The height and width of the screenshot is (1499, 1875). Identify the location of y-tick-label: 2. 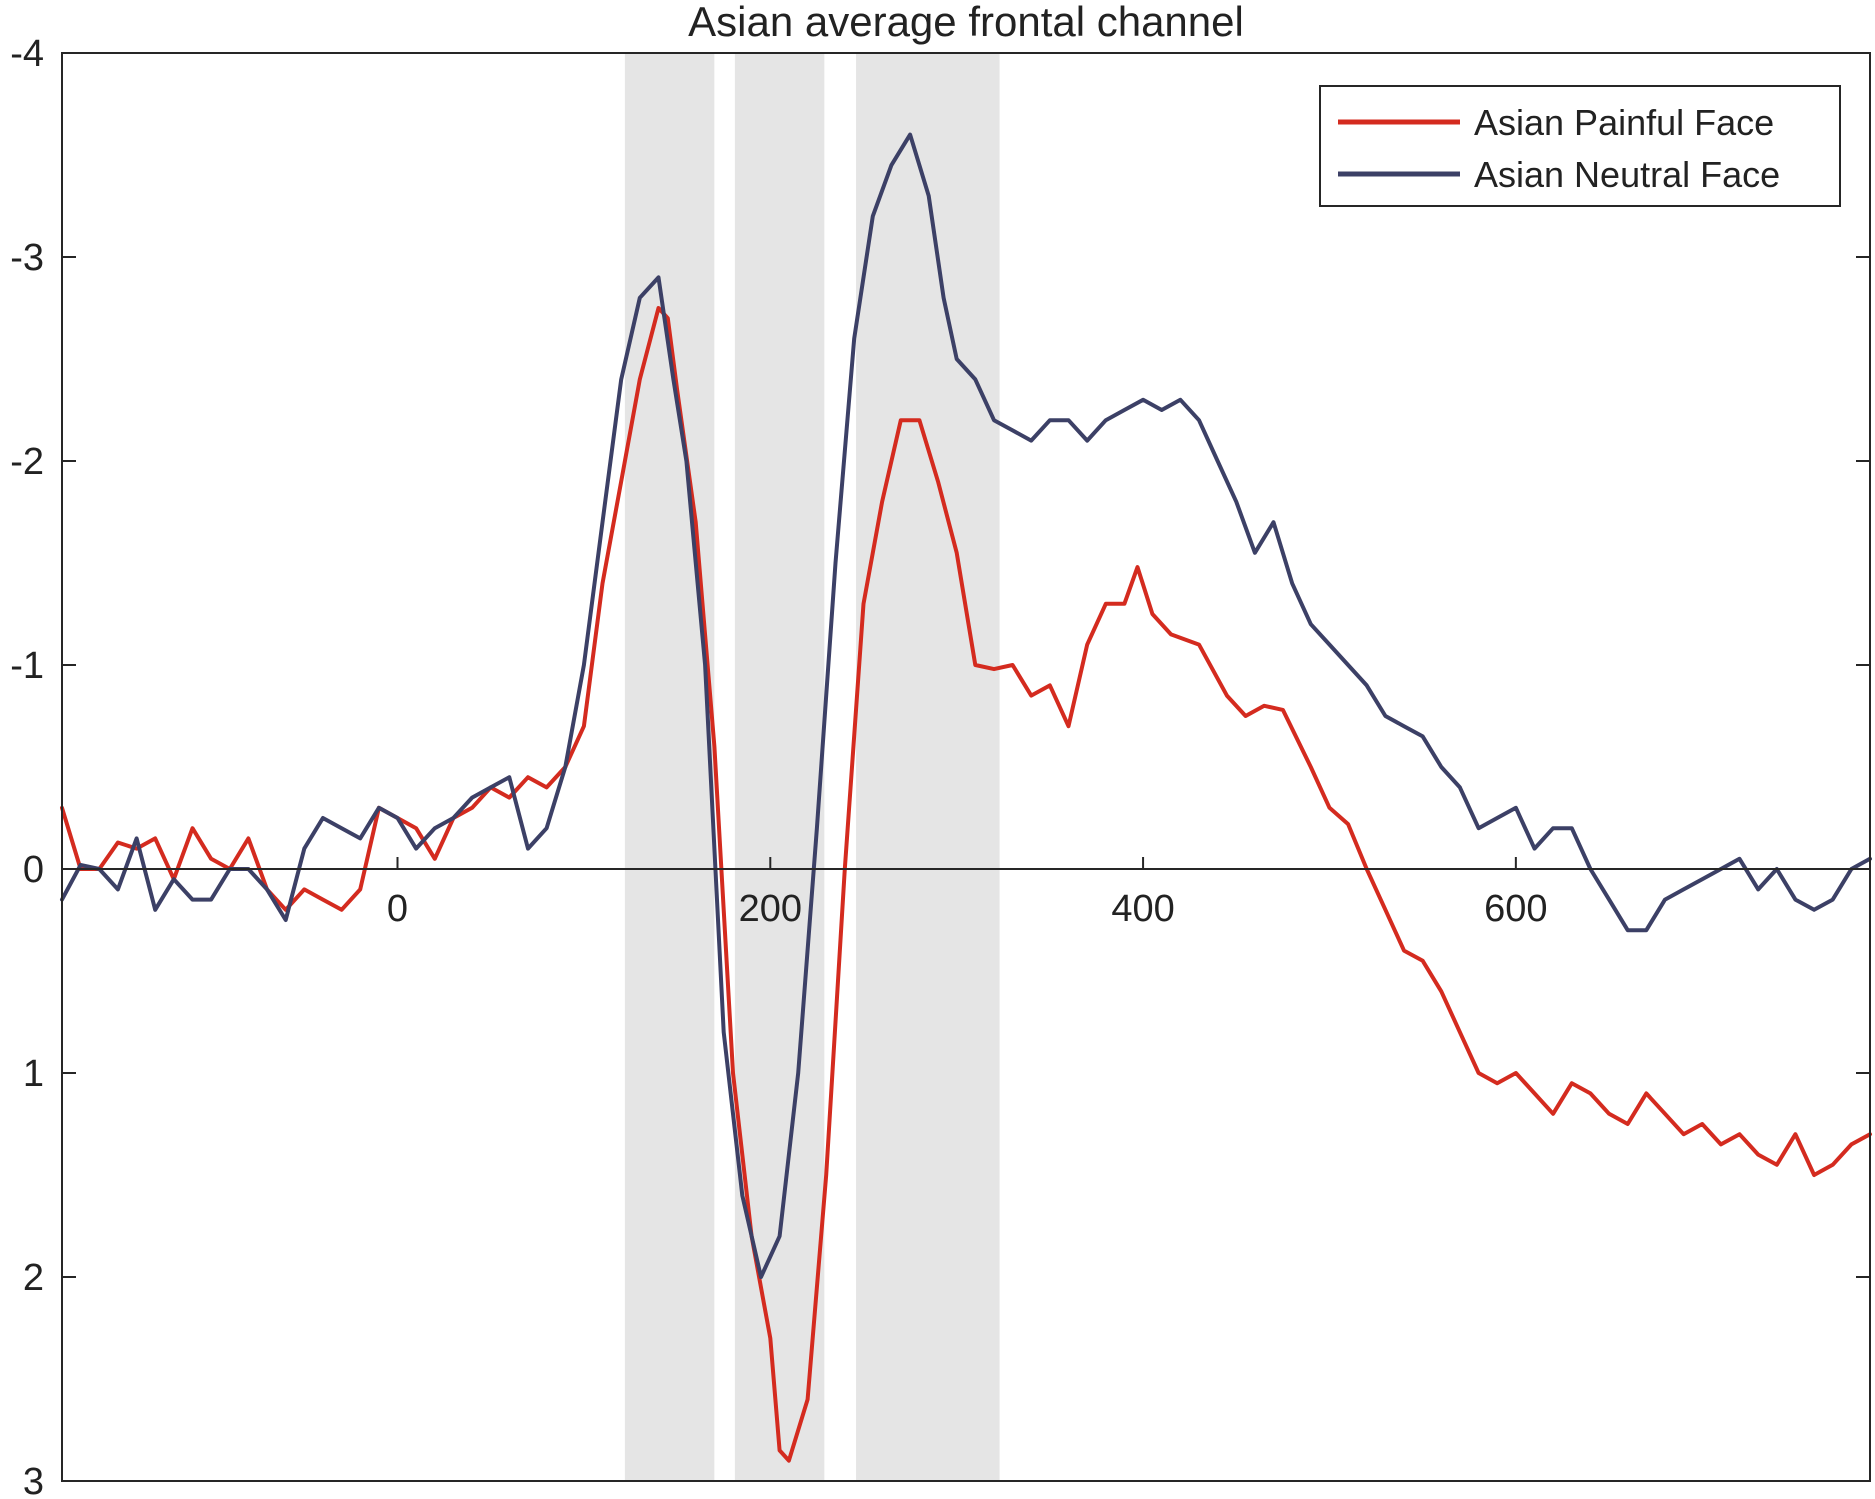
(33, 1278).